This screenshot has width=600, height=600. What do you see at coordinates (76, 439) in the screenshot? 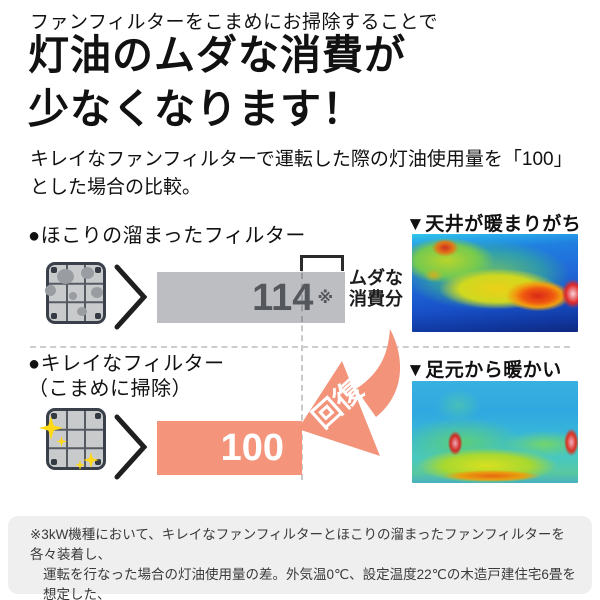
I see `filter-grid` at bounding box center [76, 439].